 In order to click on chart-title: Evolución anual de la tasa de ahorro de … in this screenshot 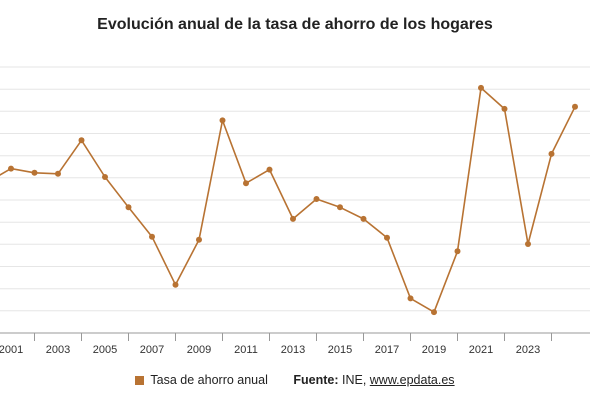, I will do `click(295, 24)`.